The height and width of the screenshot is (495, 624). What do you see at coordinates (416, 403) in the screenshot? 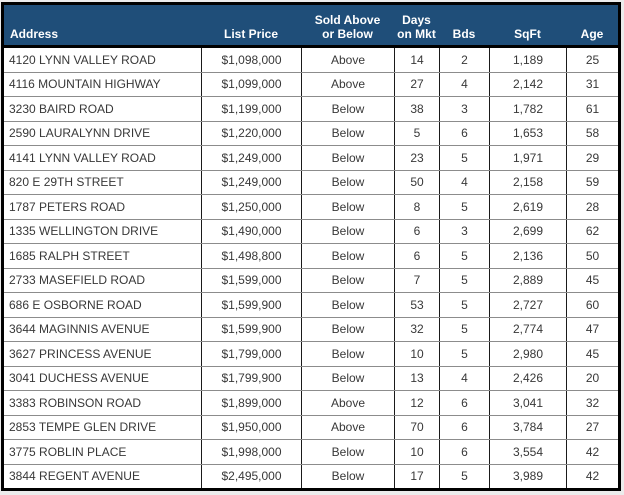
I see `cell-days-on-mkt: 12` at bounding box center [416, 403].